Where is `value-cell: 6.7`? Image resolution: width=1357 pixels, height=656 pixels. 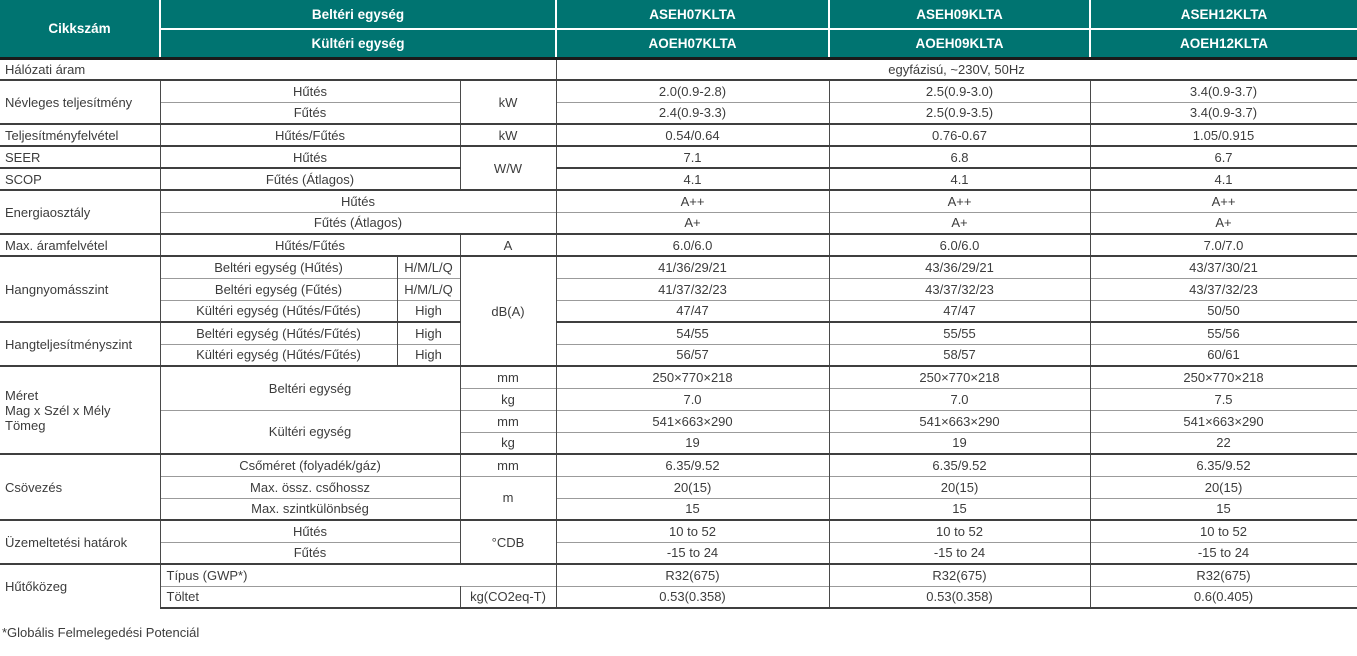 value-cell: 6.7 is located at coordinates (1223, 156).